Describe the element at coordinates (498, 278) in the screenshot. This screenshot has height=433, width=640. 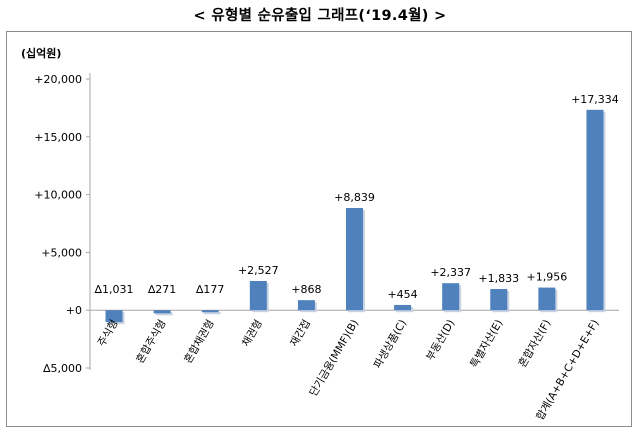
I see `data-label: +1,833` at that location.